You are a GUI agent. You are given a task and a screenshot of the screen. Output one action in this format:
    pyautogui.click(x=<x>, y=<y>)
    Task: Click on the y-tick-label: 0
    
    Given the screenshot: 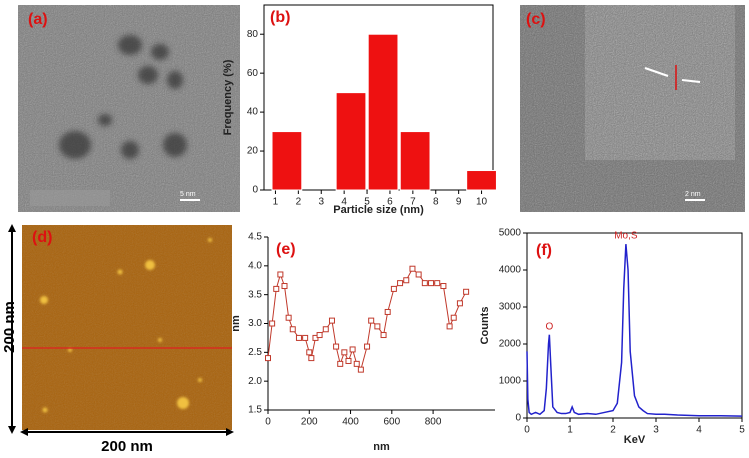 What is the action you would take?
    pyautogui.click(x=518, y=418)
    